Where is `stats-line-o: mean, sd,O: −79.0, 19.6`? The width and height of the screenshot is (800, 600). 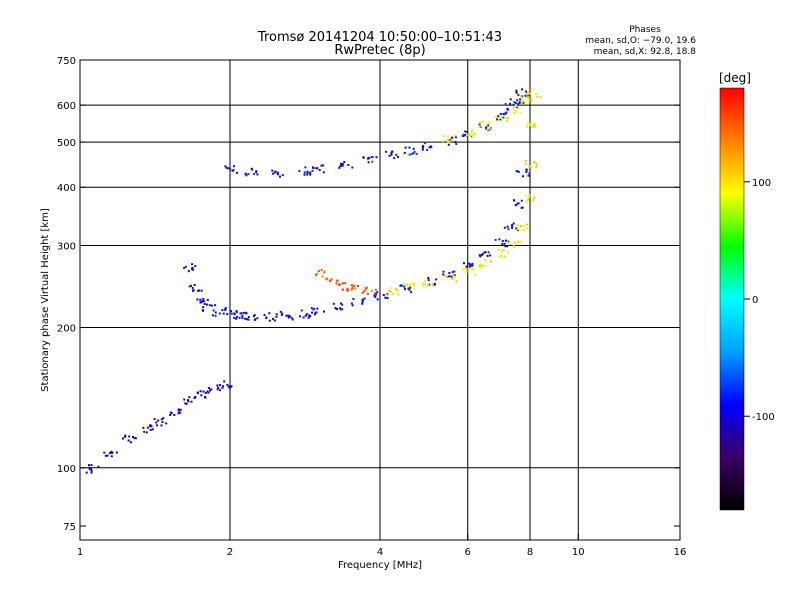
stats-line-o: mean, sd,O: −79.0, 19.6 is located at coordinates (640, 41).